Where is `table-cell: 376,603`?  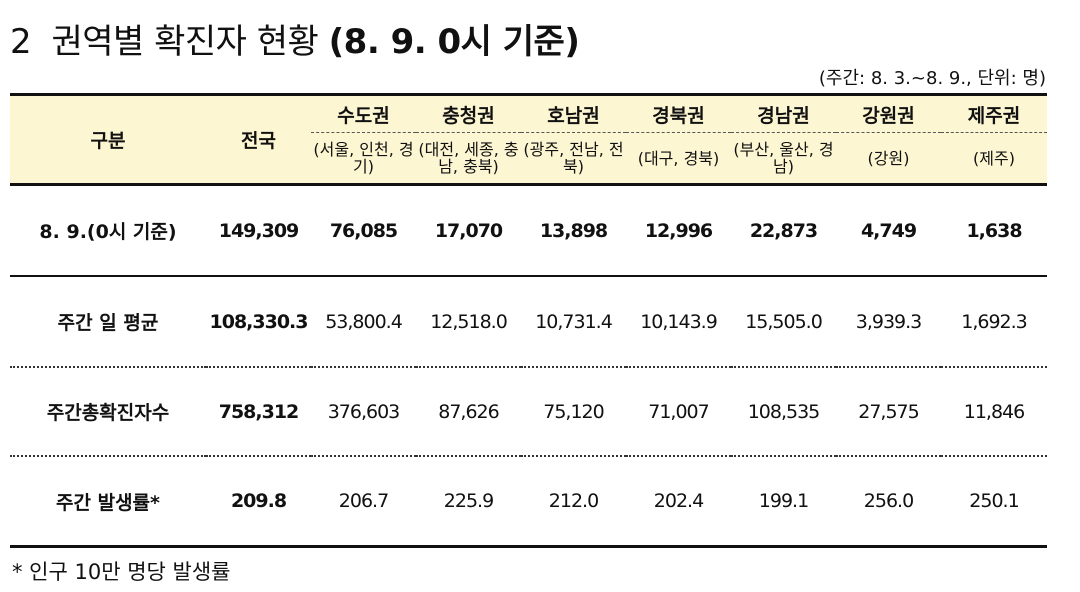 table-cell: 376,603 is located at coordinates (363, 412).